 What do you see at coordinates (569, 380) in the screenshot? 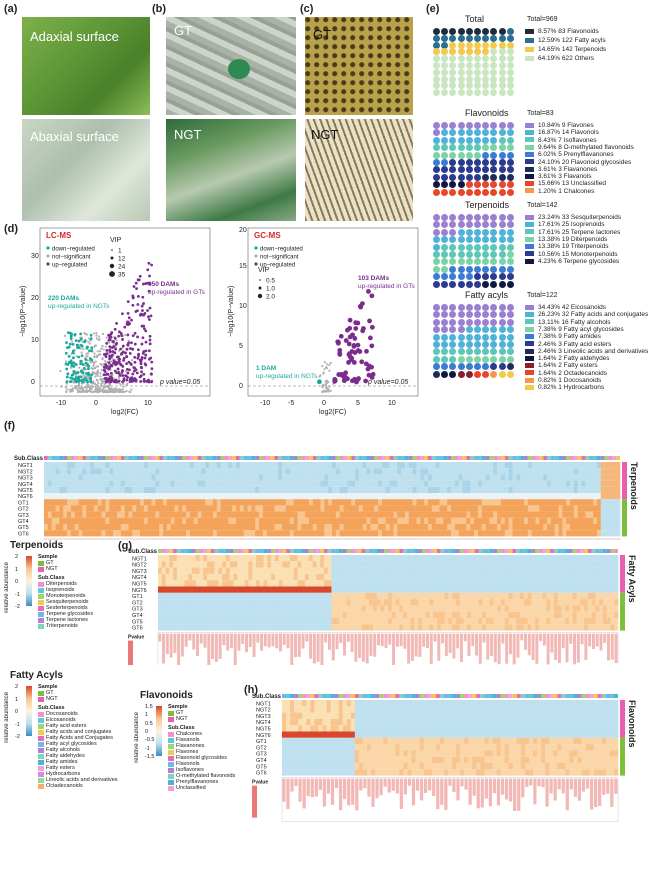
I see `legend-text: 0.82% 1 Docosanoids` at bounding box center [569, 380].